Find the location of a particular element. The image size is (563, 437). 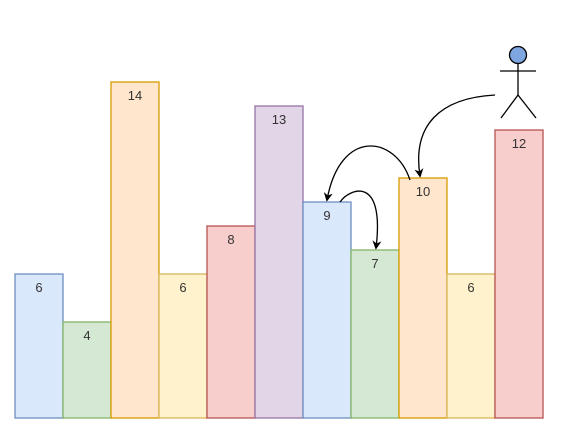

bar-label: 12 is located at coordinates (519, 143).